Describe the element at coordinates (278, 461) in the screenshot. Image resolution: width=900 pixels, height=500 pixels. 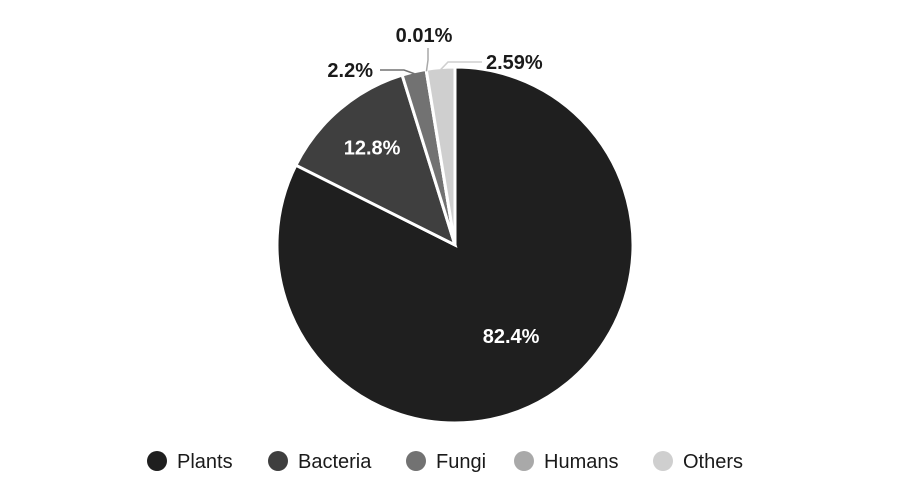
I see `legend-marker-bacteria` at that location.